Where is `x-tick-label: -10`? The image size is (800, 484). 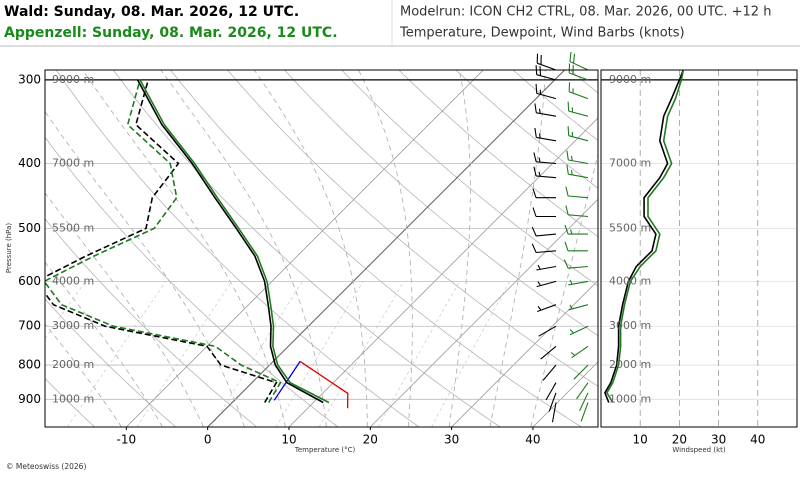
x-tick-label: -10 is located at coordinates (127, 440).